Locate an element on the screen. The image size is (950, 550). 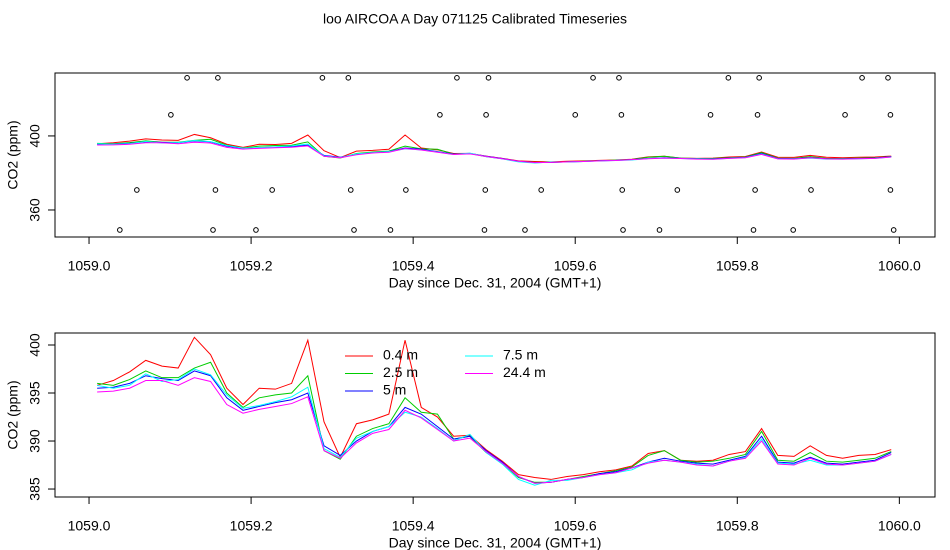
legend-label: 2.5 m is located at coordinates (400, 372).